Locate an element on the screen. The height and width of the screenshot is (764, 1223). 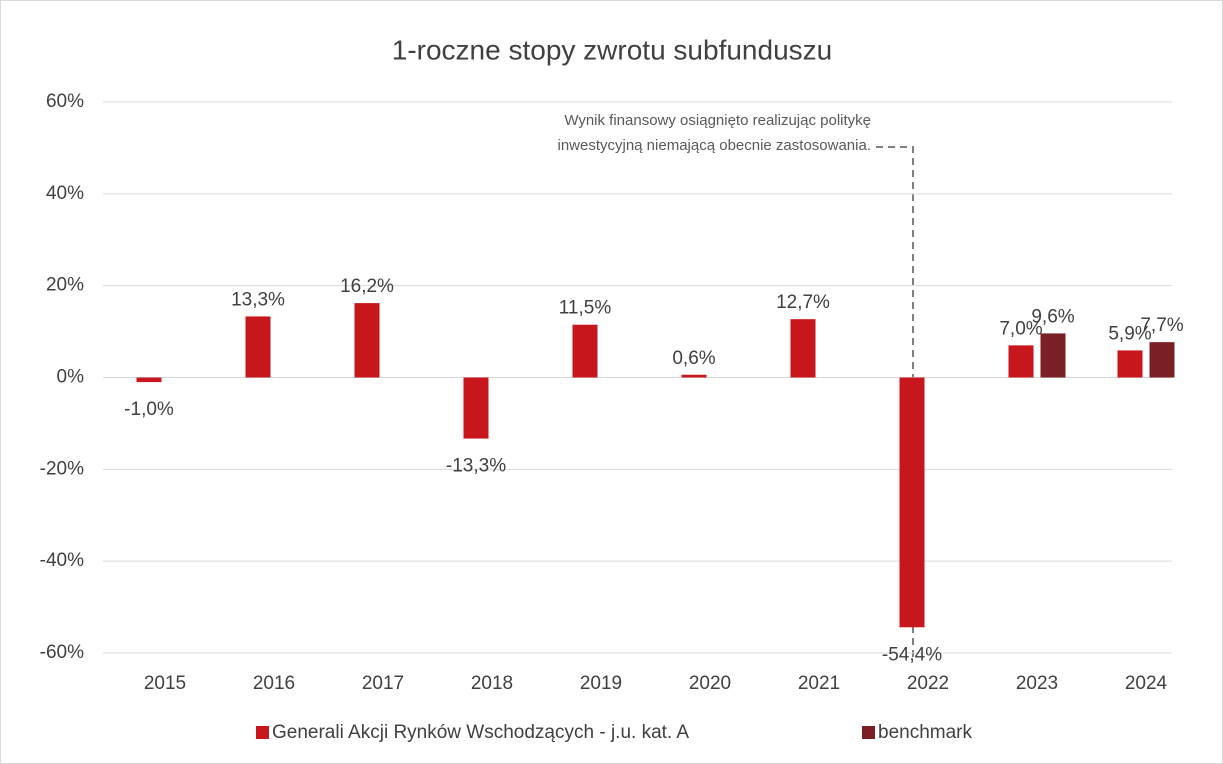
data-label: 7,0% is located at coordinates (1020, 328).